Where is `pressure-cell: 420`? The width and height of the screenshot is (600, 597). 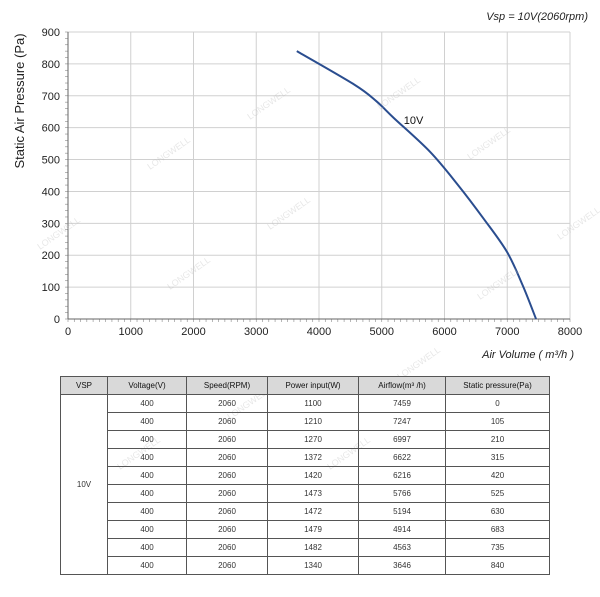
pressure-cell: 420 is located at coordinates (497, 475).